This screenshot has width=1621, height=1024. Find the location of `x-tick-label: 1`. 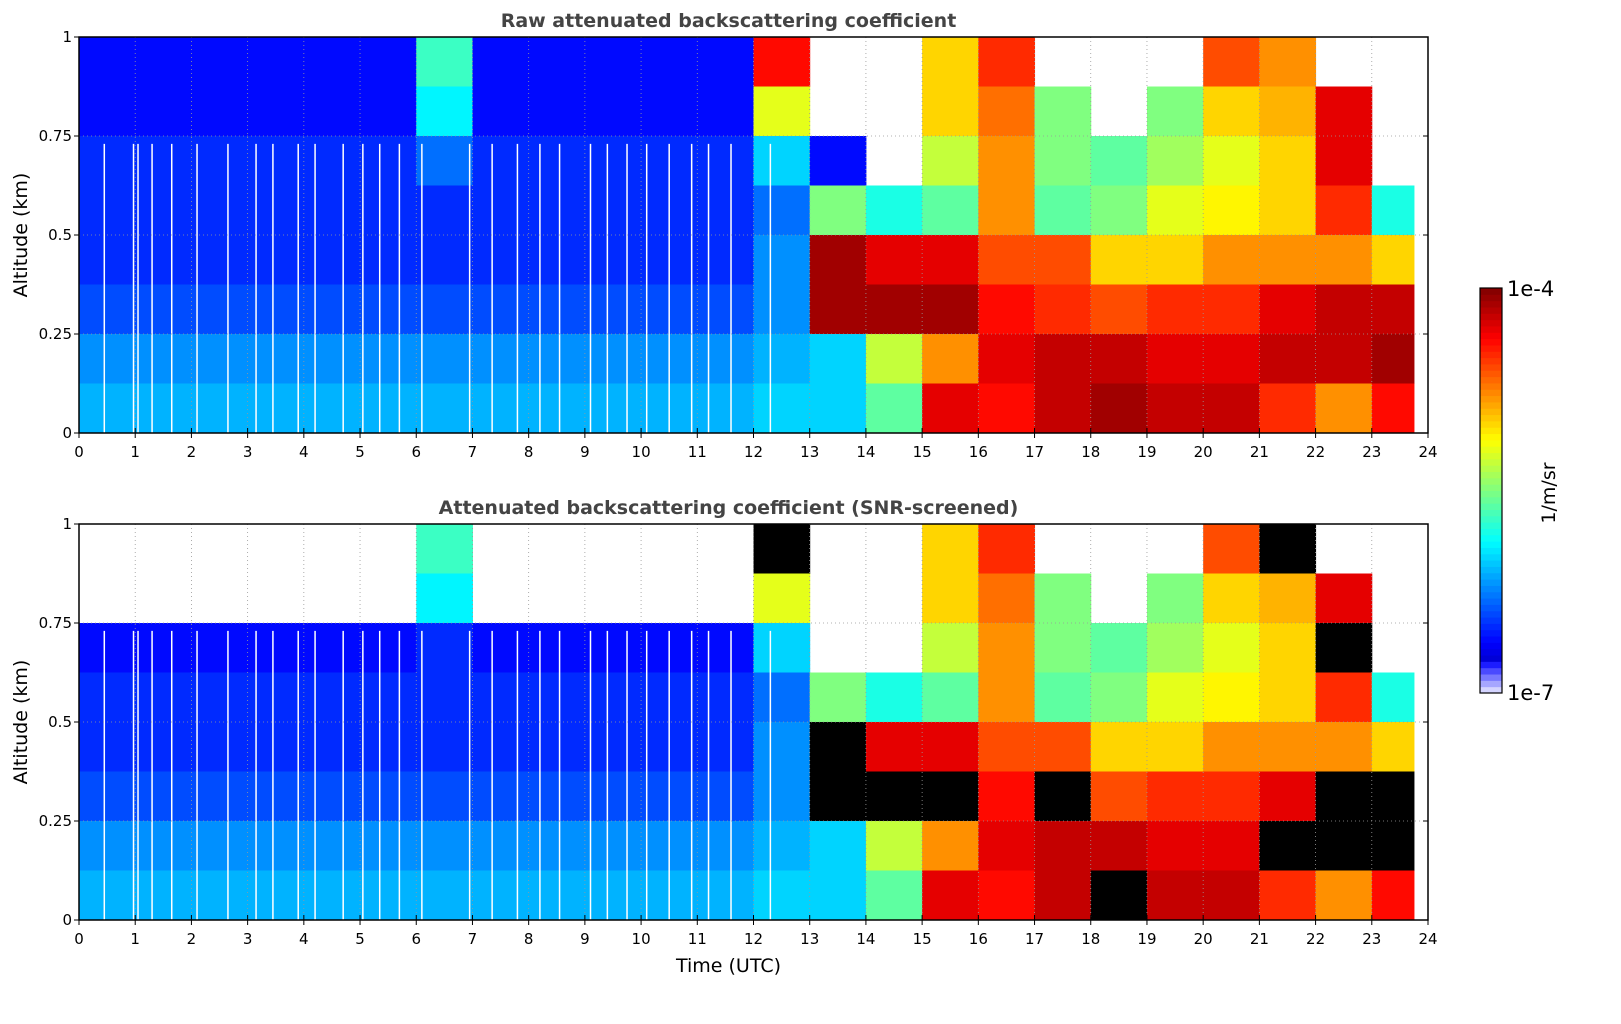

x-tick-label: 1 is located at coordinates (135, 939).